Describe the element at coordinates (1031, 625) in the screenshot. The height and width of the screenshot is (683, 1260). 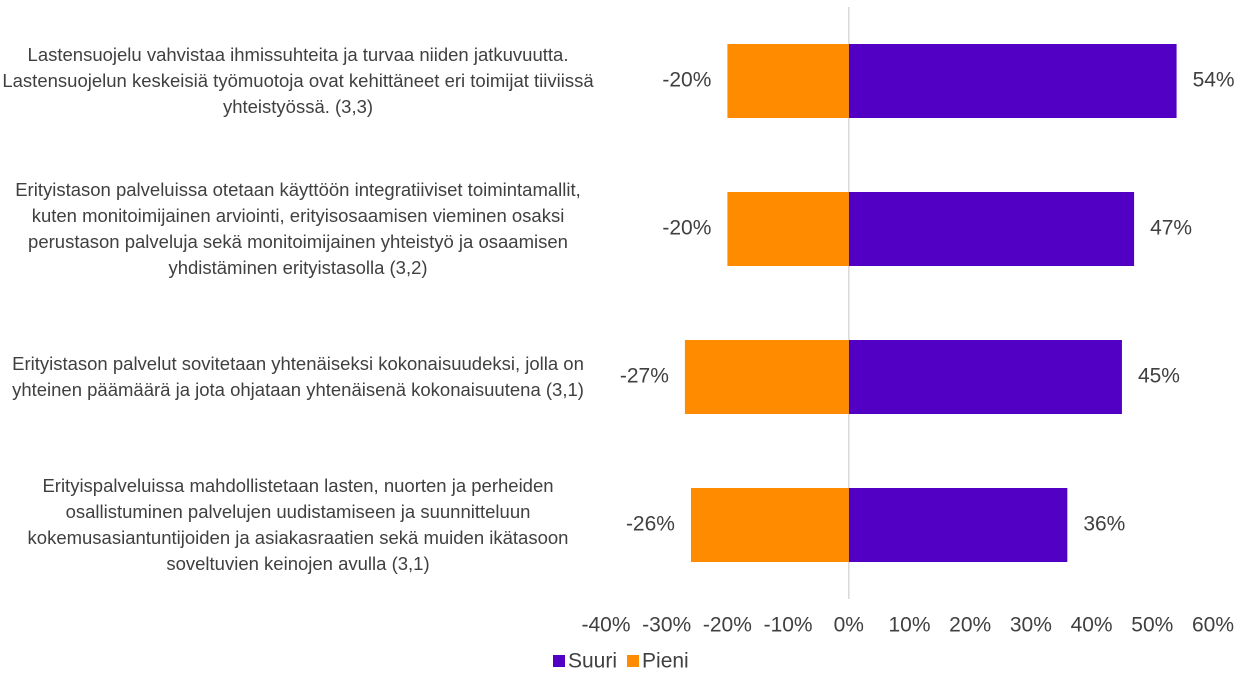
I see `x-tick-label: 30%` at that location.